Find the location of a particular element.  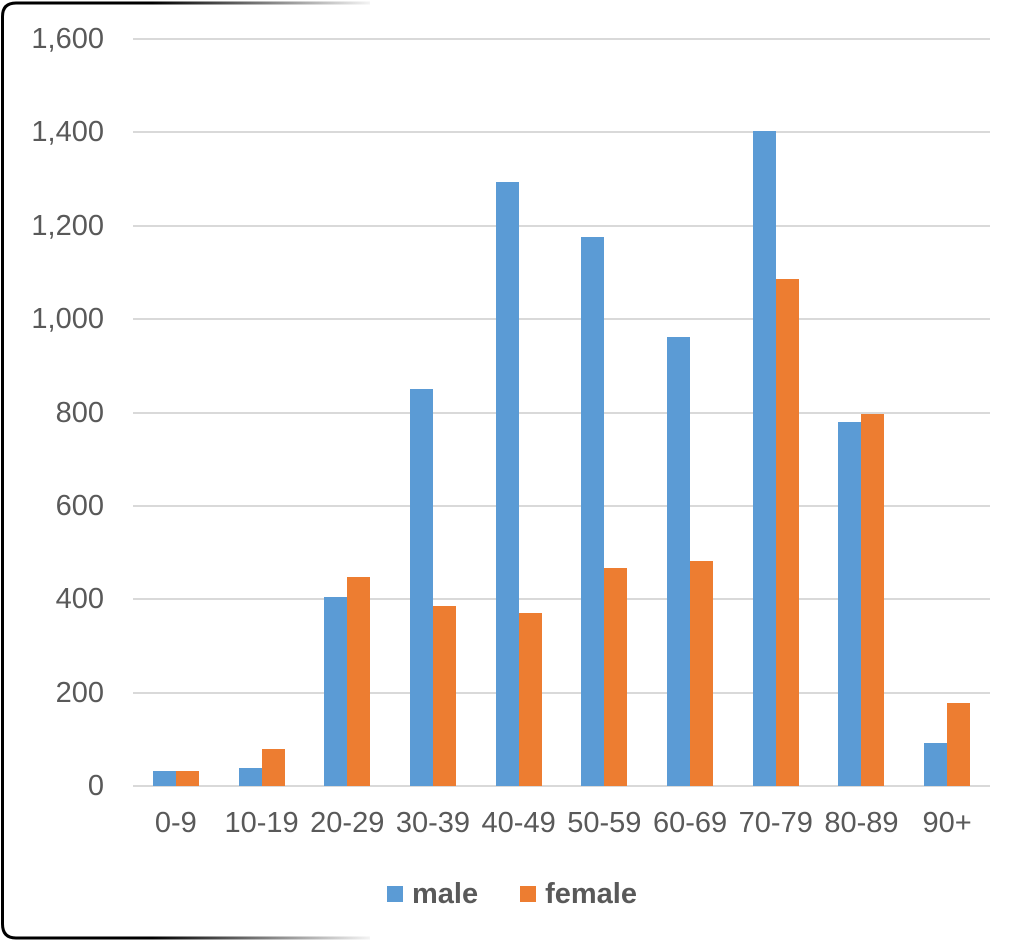

x-tick-label-0-9: 0-9 is located at coordinates (175, 823).